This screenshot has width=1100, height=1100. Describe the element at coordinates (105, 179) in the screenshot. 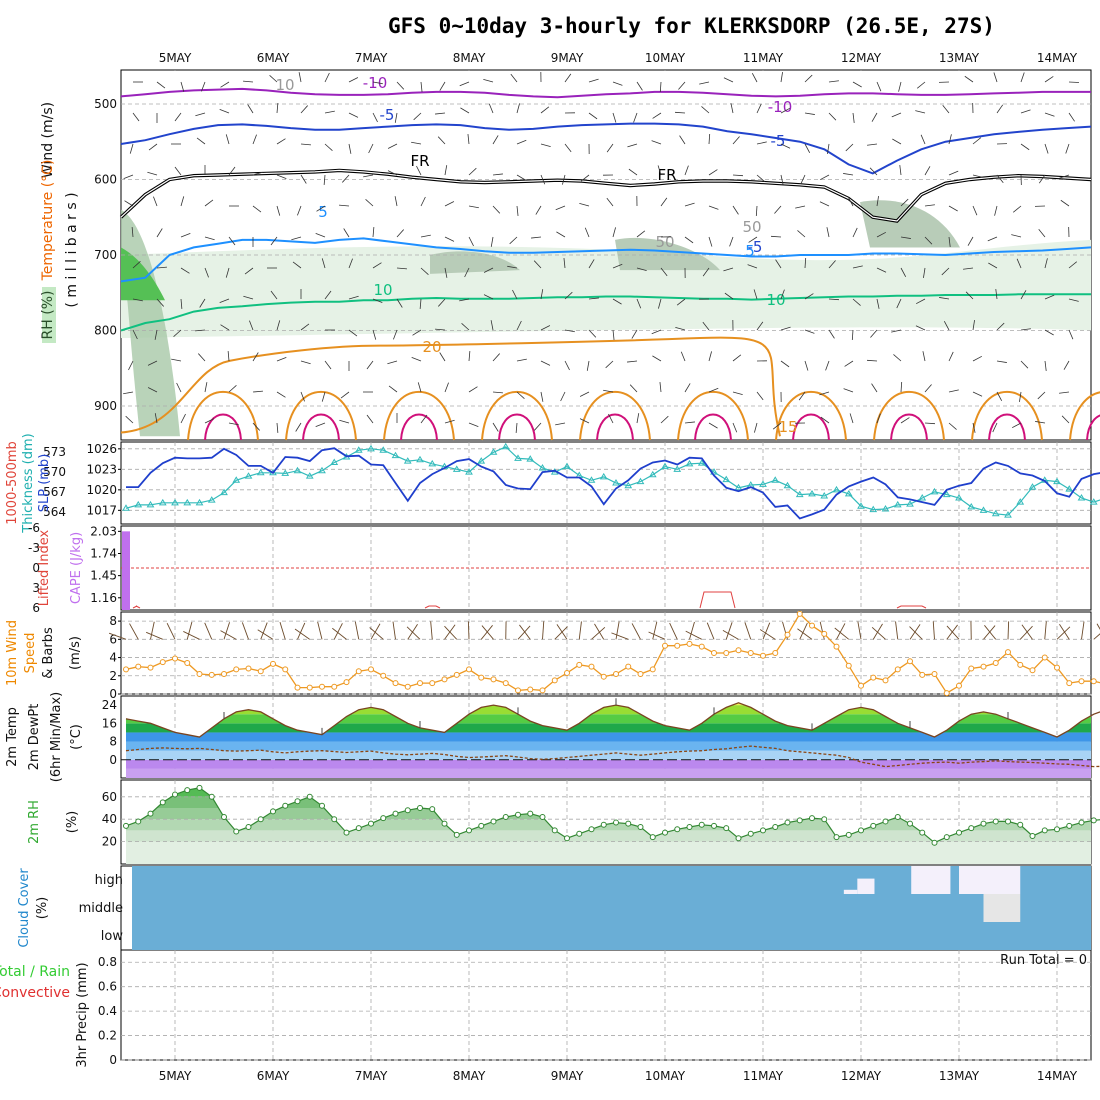

I see `pressure-tick: 600` at that location.